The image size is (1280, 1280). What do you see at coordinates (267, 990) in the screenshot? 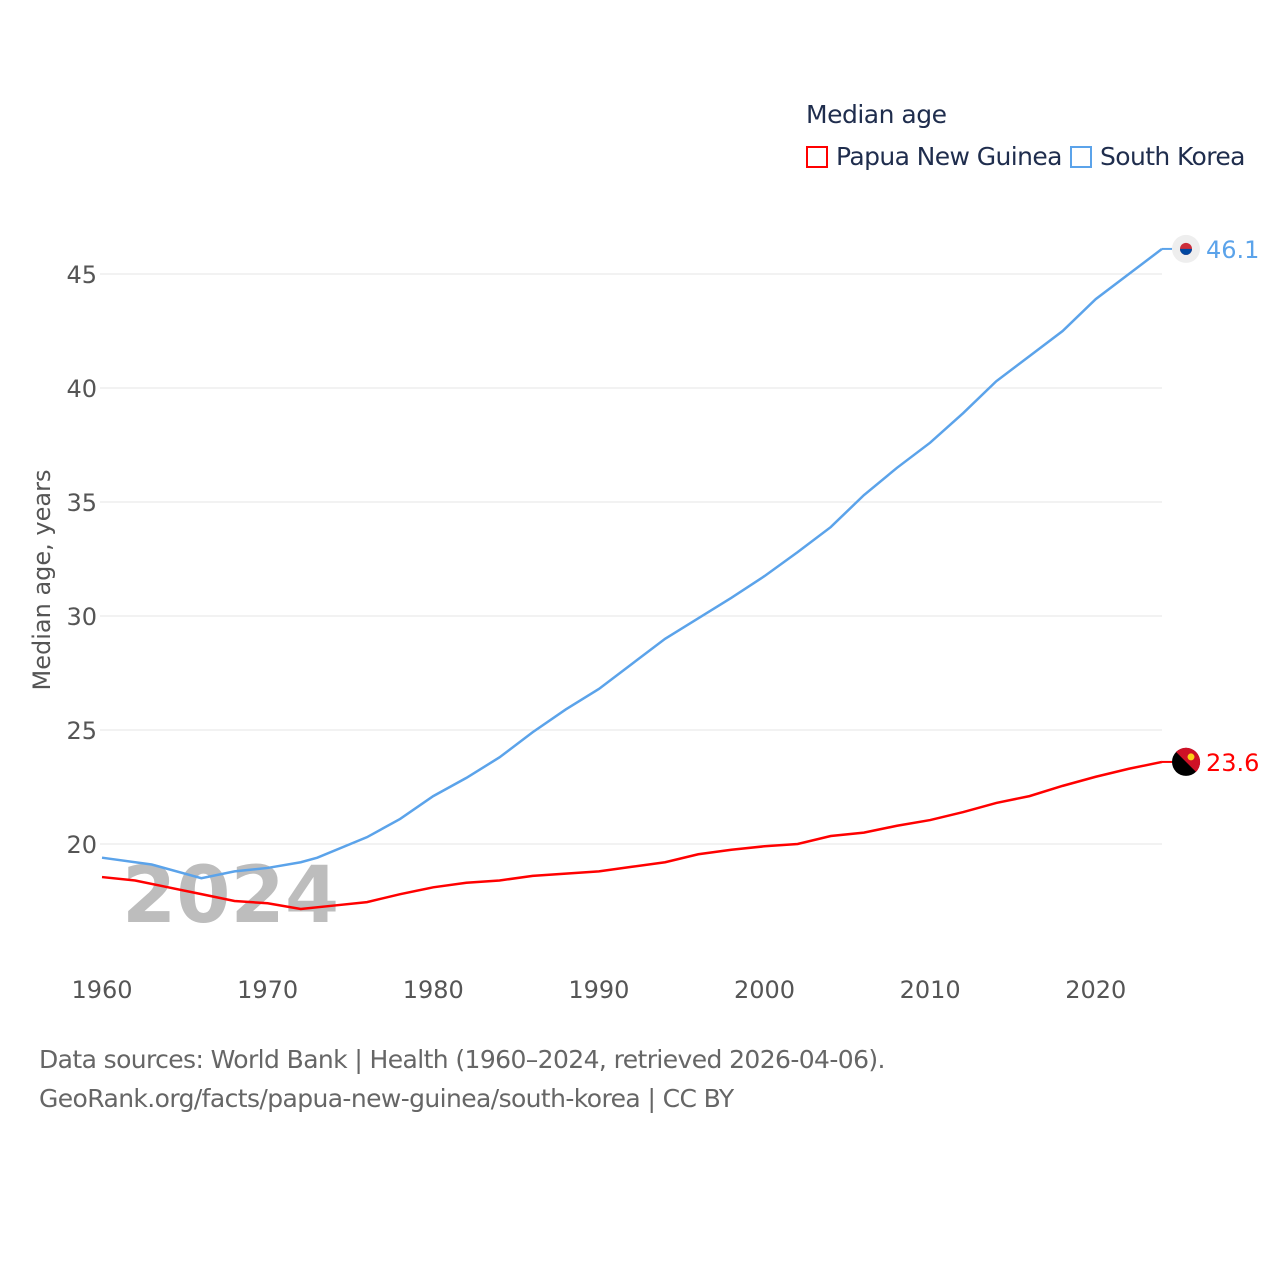
I see `x-tick-label: 1970` at bounding box center [267, 990].